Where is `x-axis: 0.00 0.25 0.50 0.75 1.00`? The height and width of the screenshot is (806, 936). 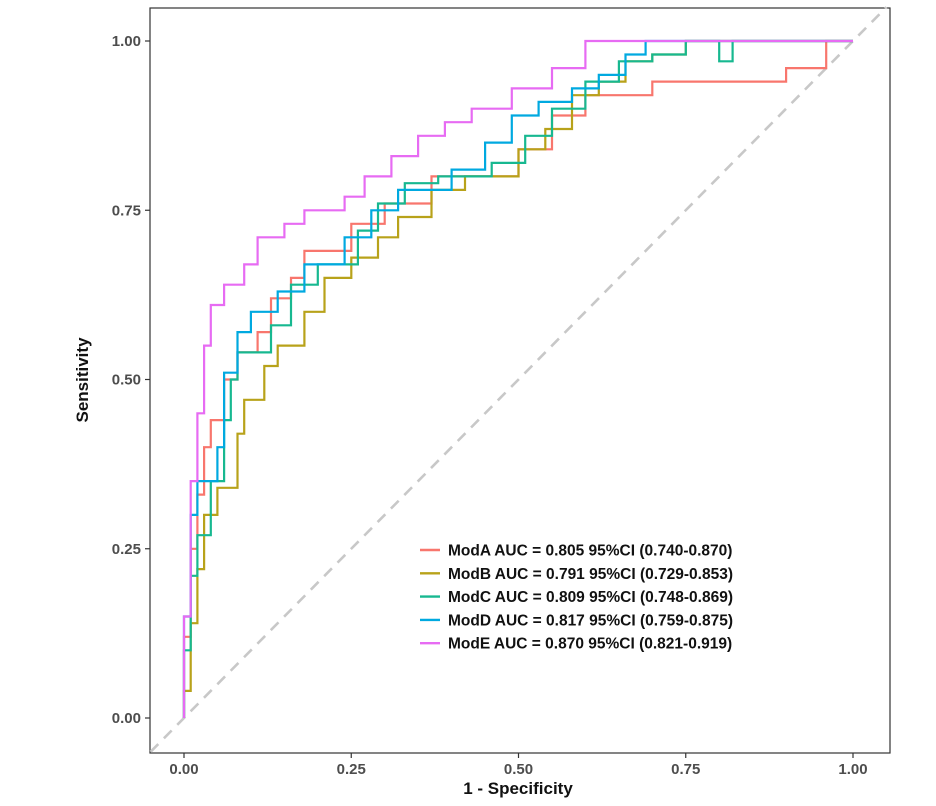 x-axis: 0.00 0.25 0.50 0.75 1.00 is located at coordinates (518, 765).